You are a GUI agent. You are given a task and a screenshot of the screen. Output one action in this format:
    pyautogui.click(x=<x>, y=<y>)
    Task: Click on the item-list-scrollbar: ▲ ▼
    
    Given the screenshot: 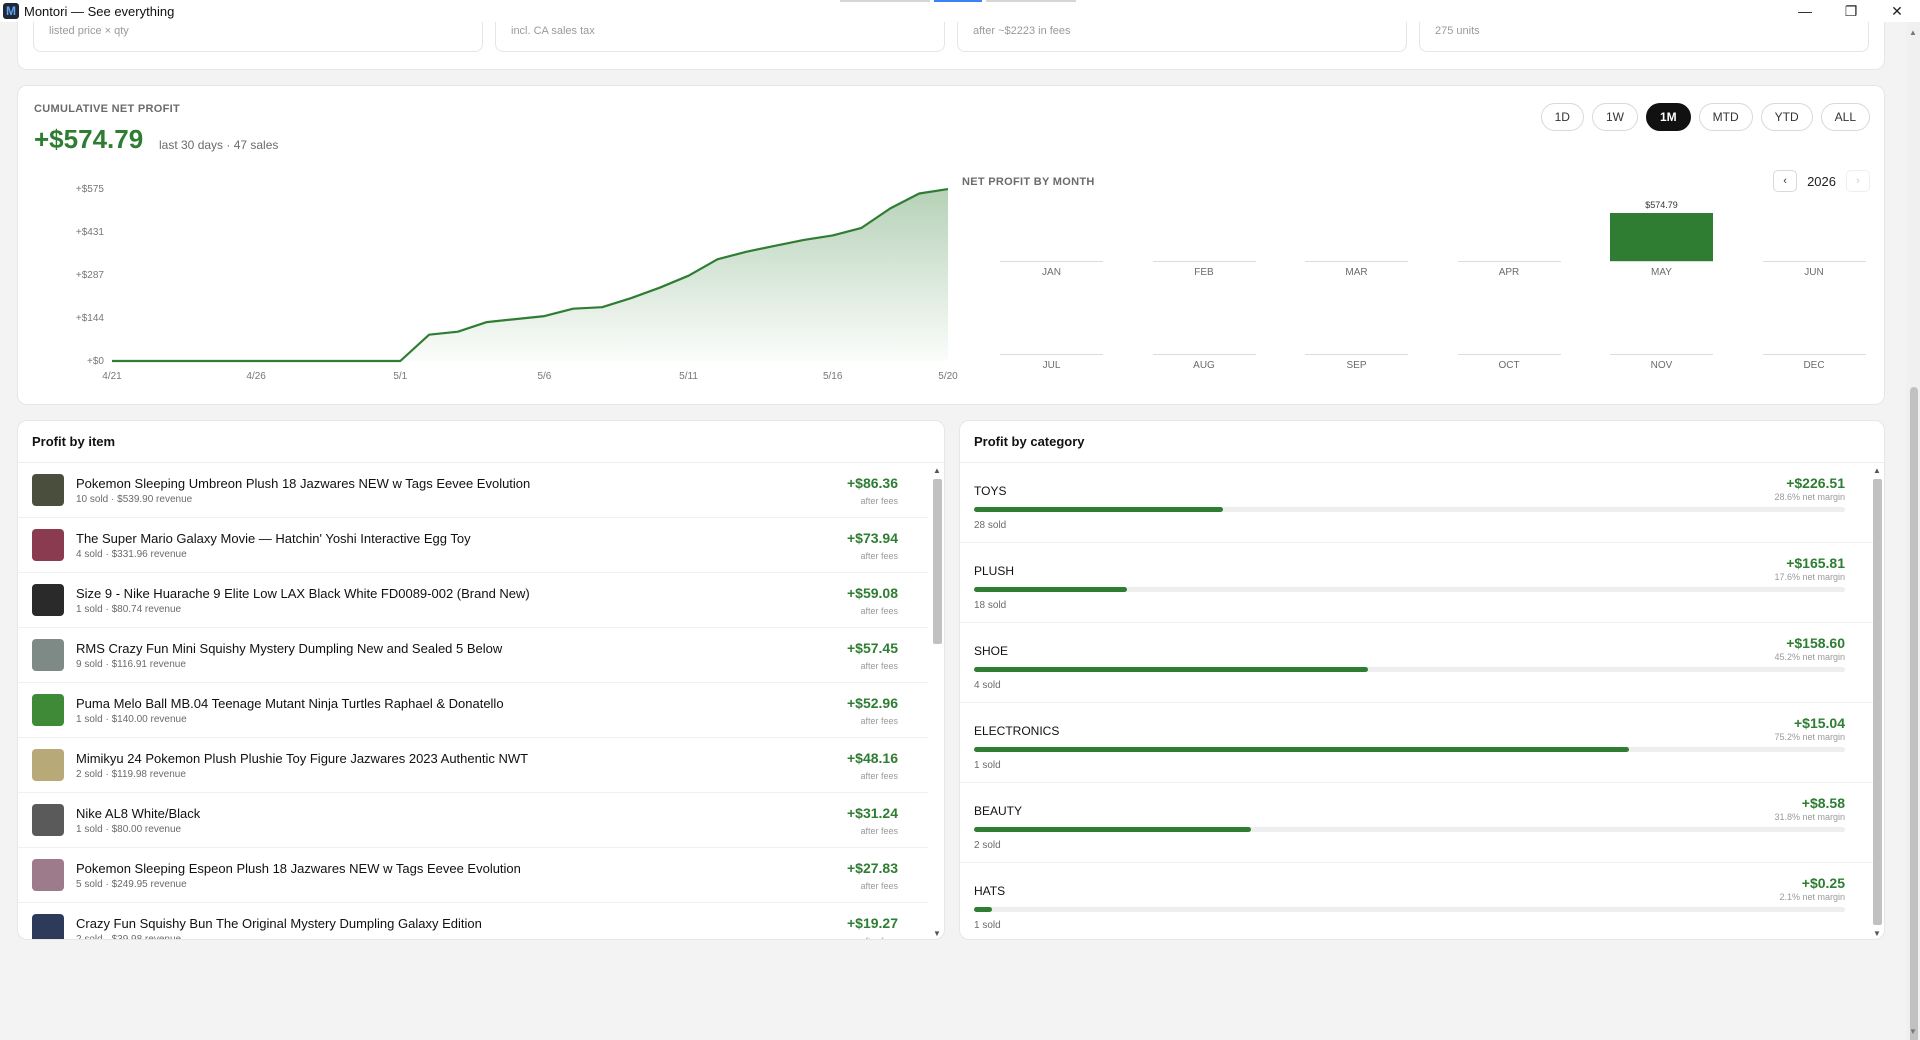 What is the action you would take?
    pyautogui.click(x=937, y=701)
    